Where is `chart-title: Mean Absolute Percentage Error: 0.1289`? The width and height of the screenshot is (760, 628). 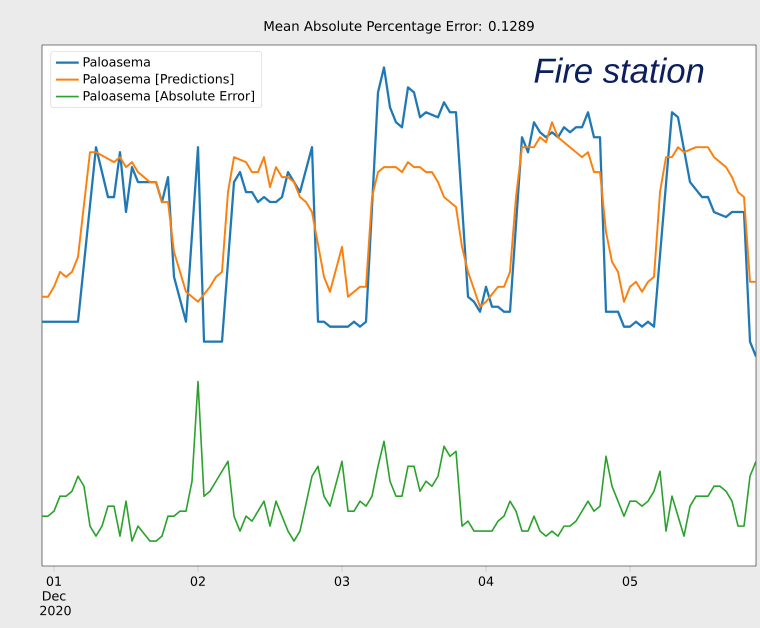 chart-title: Mean Absolute Percentage Error: 0.1289 is located at coordinates (399, 27).